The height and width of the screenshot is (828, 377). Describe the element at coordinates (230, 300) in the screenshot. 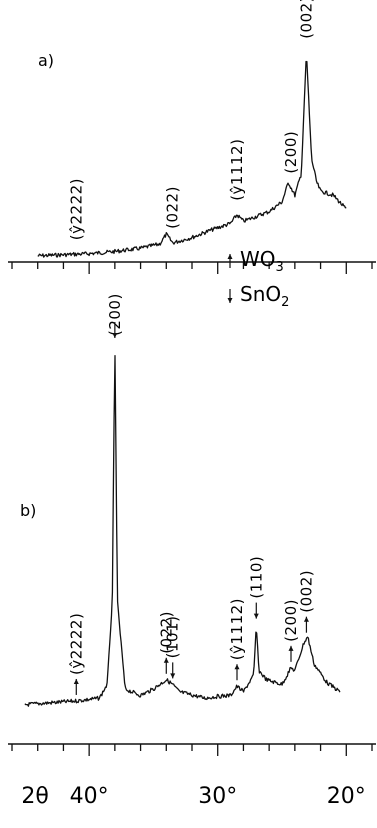

I see `legend-down-arrow-icon` at that location.